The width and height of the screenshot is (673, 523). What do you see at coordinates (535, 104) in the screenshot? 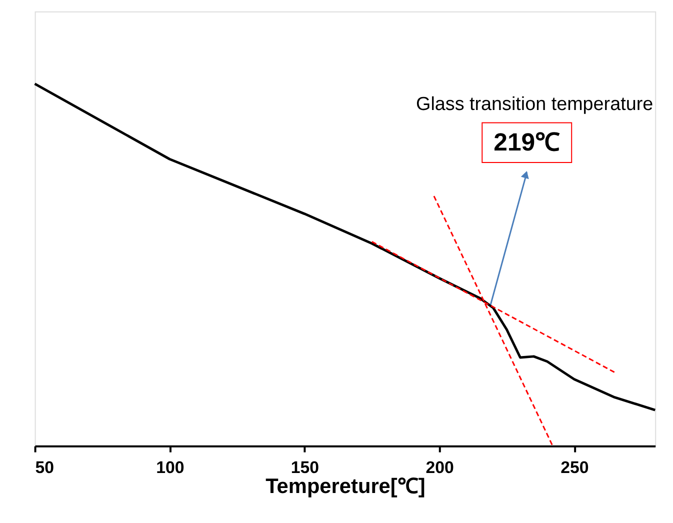
I see `annotation: Glass transition temperature` at bounding box center [535, 104].